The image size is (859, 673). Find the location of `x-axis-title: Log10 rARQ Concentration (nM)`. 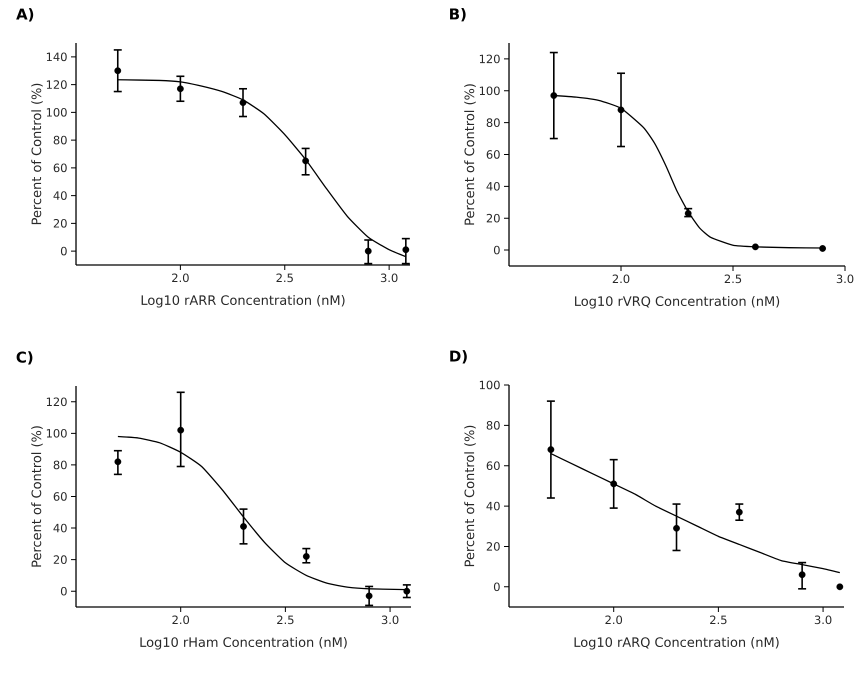

x-axis-title: Log10 rARQ Concentration (nM) is located at coordinates (676, 643).